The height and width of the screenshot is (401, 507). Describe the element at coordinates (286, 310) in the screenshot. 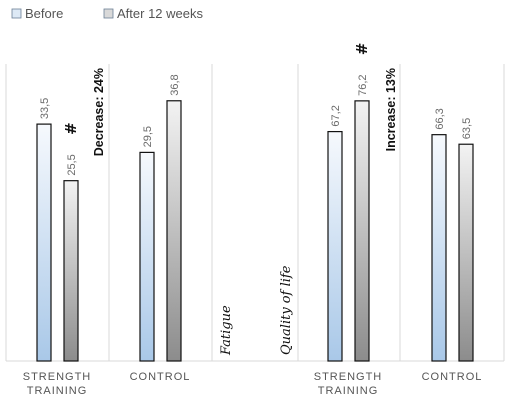

I see `panel-label-1: Quality of life` at that location.